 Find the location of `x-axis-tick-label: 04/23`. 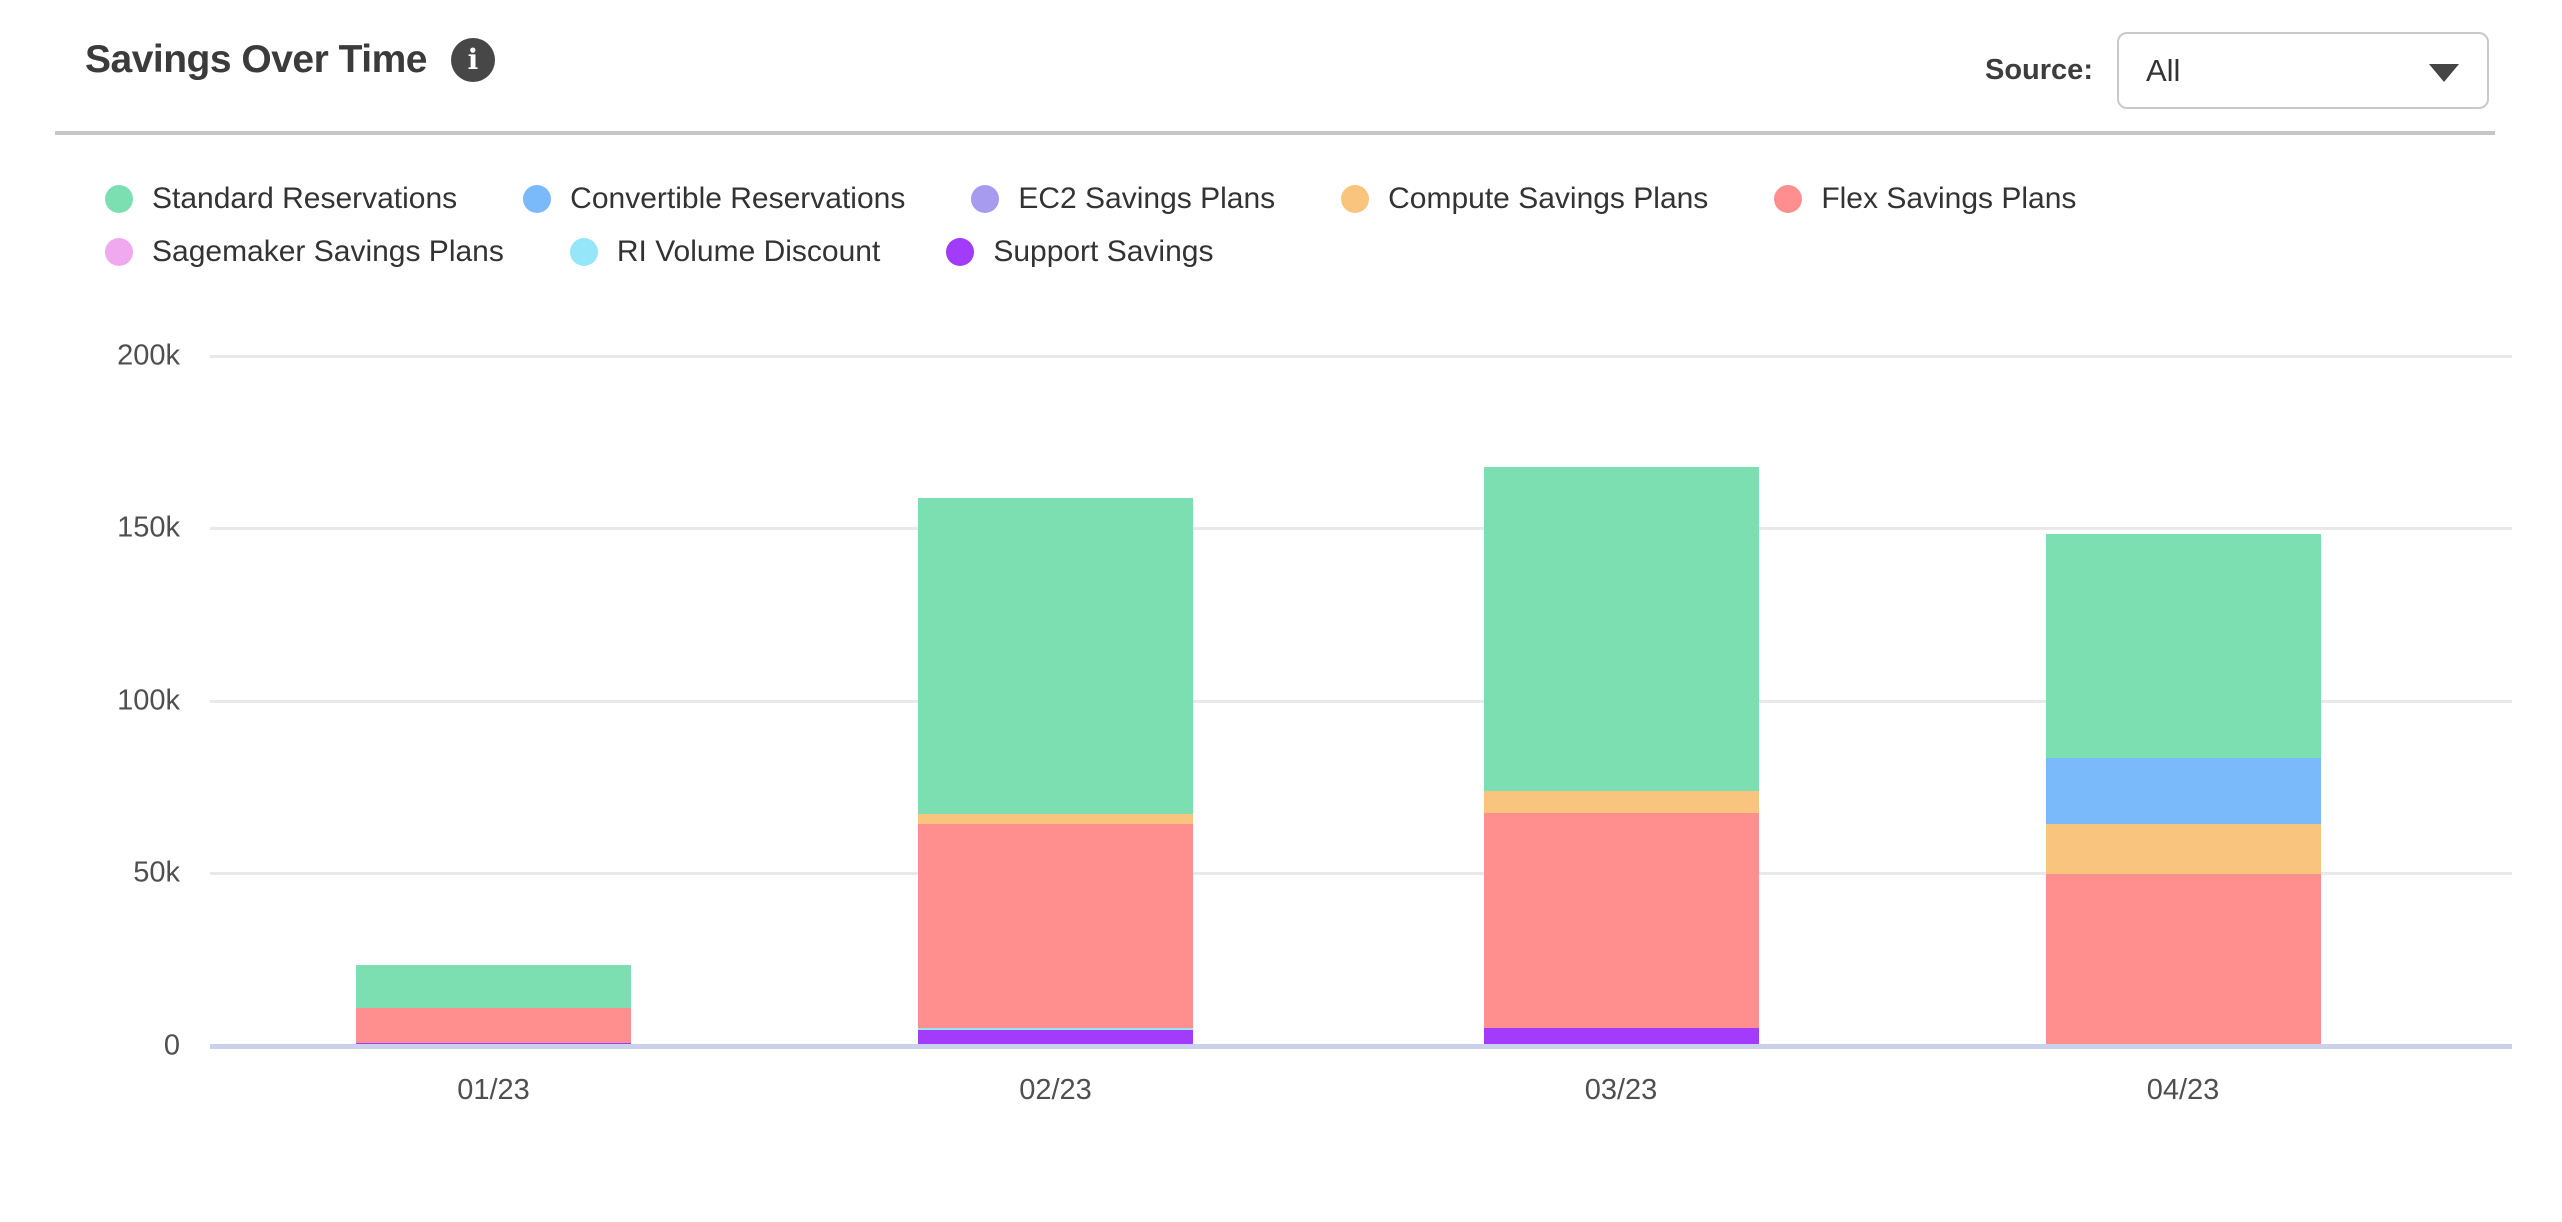

x-axis-tick-label: 04/23 is located at coordinates (2183, 1090).